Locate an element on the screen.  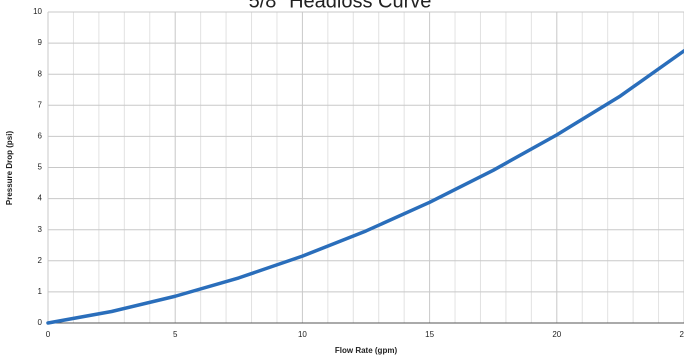
y-tick-label: 3 is located at coordinates (40, 229).